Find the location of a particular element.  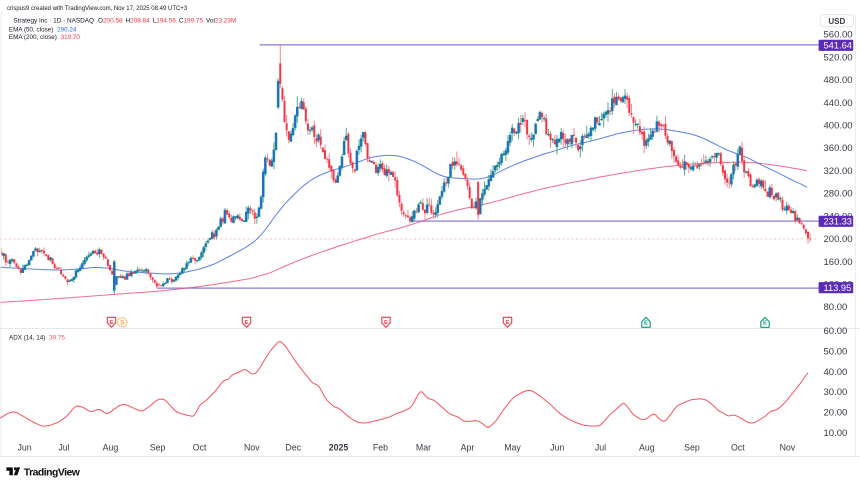

svg-text: S is located at coordinates (122, 324).